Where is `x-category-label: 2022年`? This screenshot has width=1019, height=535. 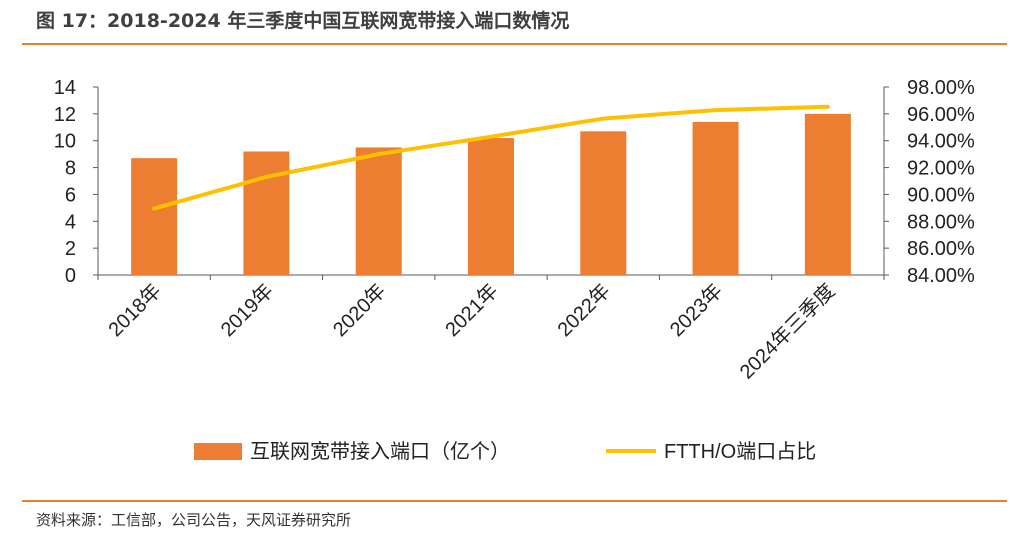
x-category-label: 2022年 is located at coordinates (584, 310).